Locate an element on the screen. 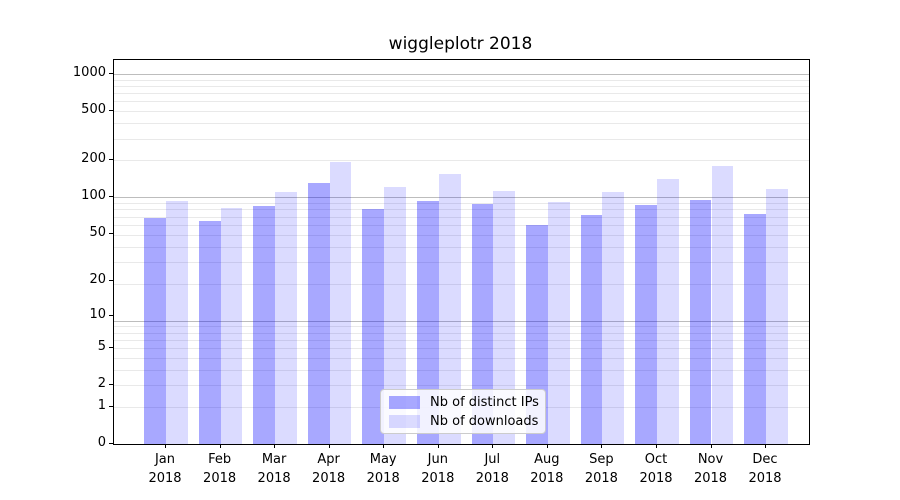  bar-downloads-aug is located at coordinates (558, 323).